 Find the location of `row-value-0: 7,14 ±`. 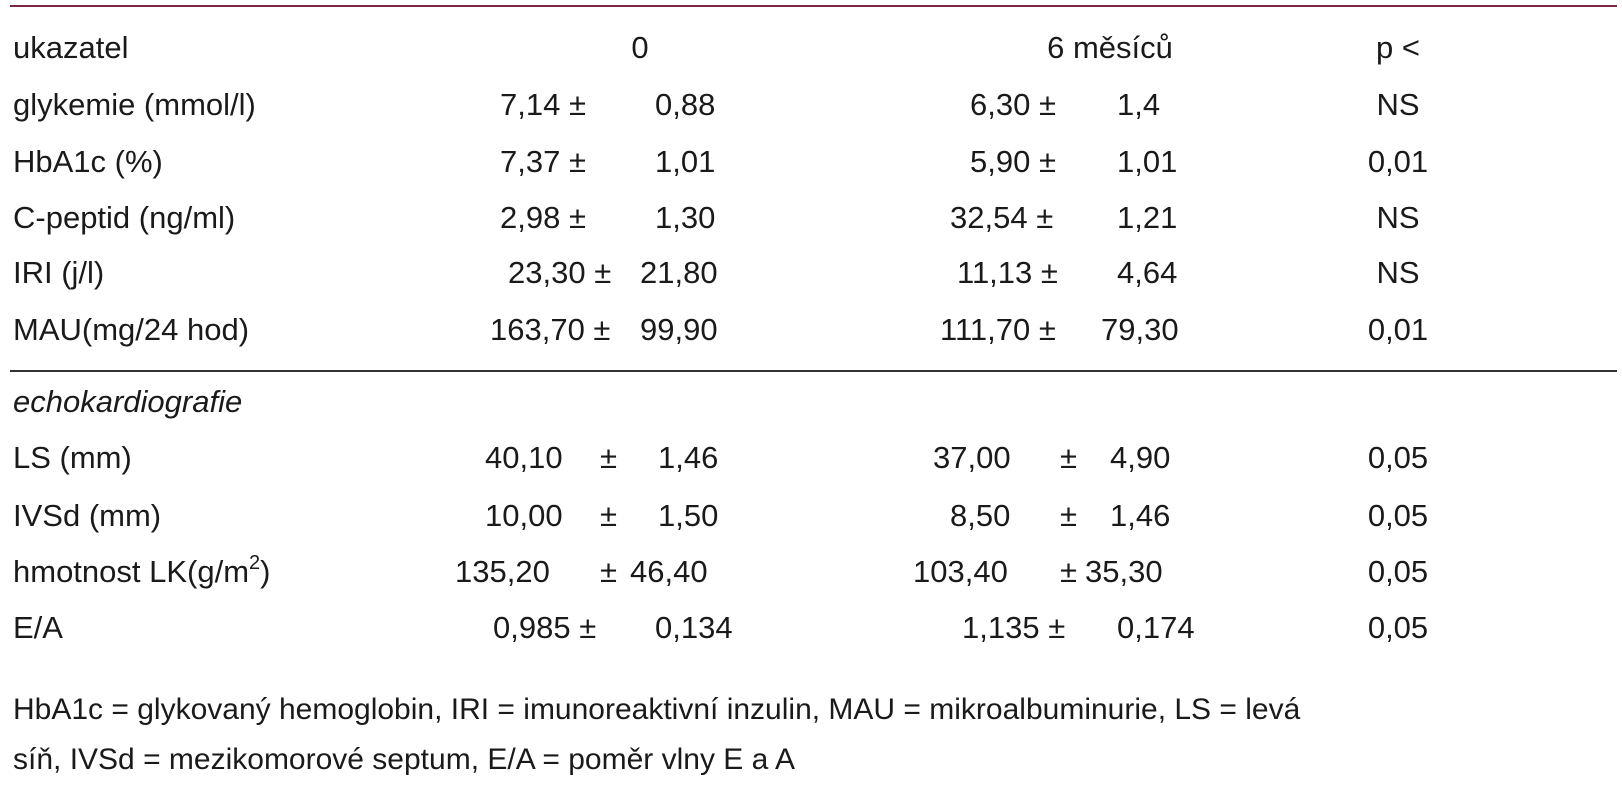

row-value-0: 7,14 ± is located at coordinates (543, 104).